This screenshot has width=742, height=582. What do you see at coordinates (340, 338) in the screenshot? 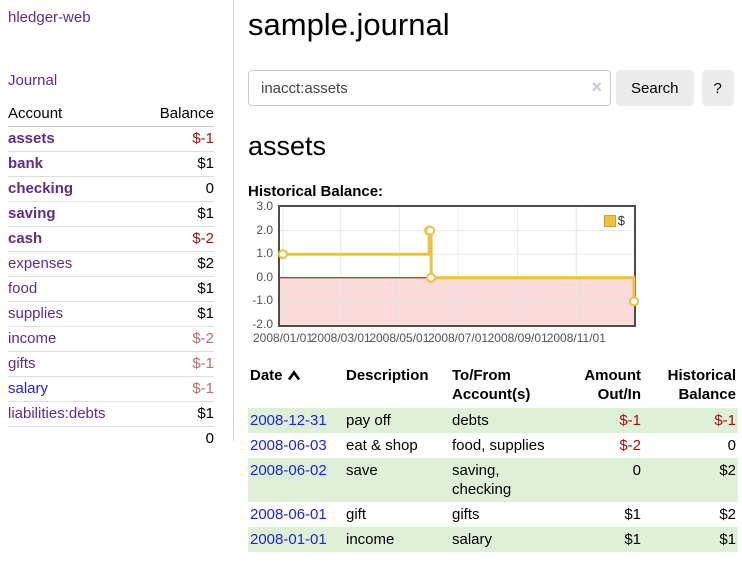
I see `x-tick-label: 2008/03/01` at bounding box center [340, 338].